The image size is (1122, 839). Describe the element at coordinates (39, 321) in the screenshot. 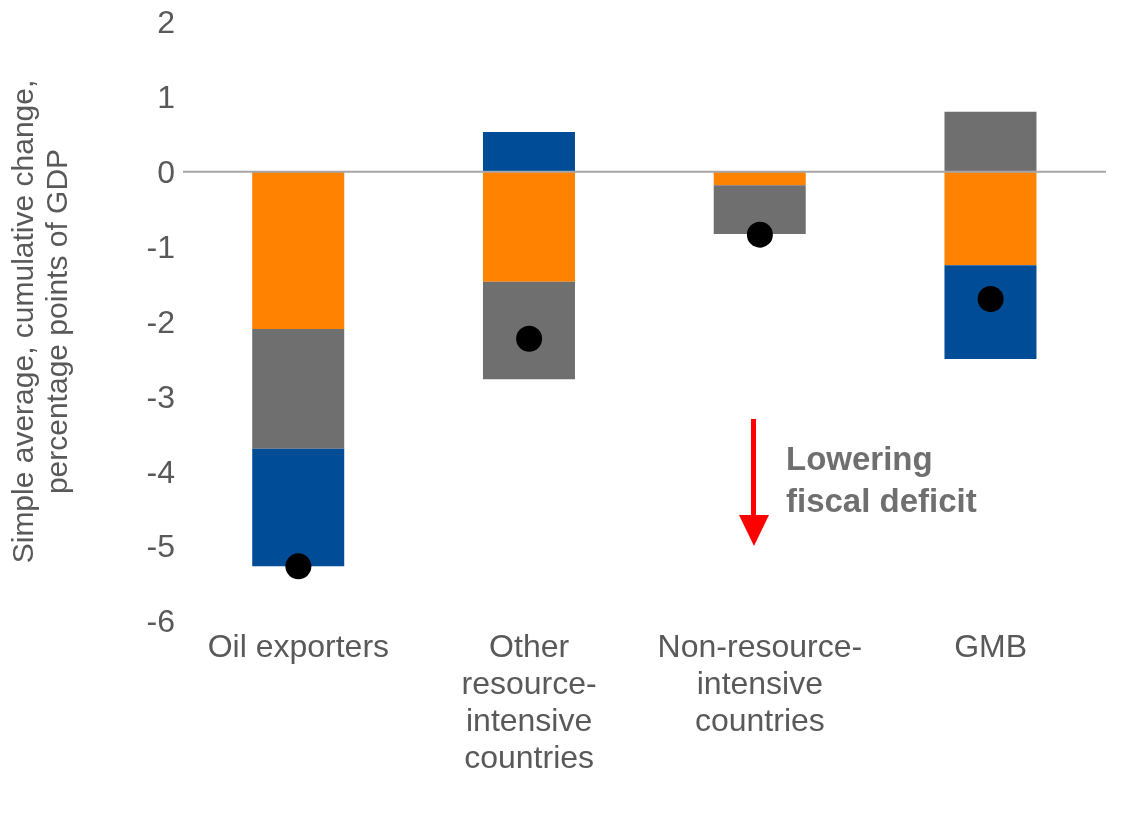

I see `y-axis-title: Simple average, cumulative change, percentage points of GDP` at that location.